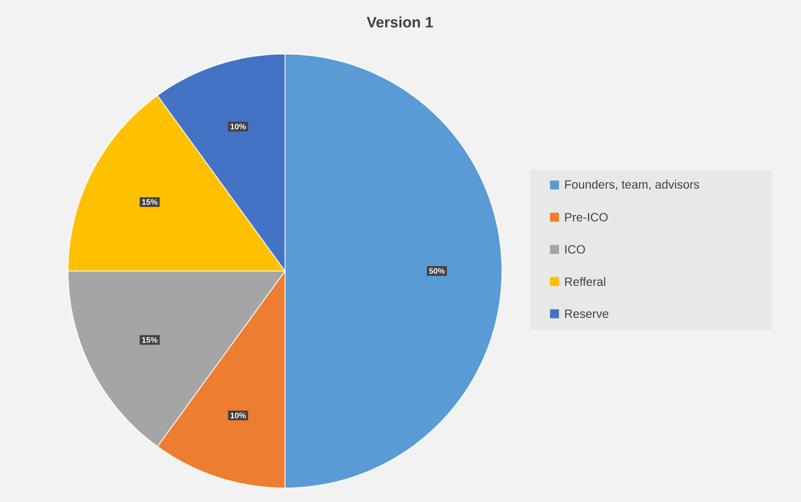 The width and height of the screenshot is (801, 502). I want to click on legend-label: Founders, team, advisors, so click(632, 185).